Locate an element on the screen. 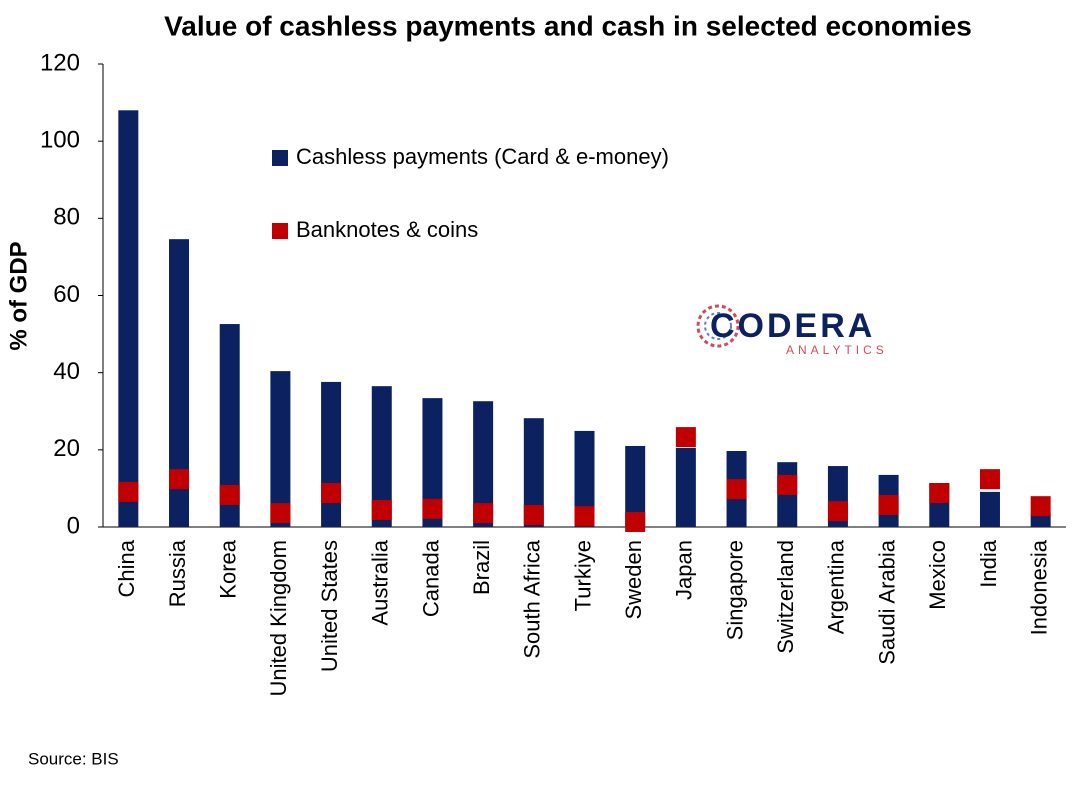 The image size is (1080, 789). x-tick-label: Indonesia is located at coordinates (1038, 587).